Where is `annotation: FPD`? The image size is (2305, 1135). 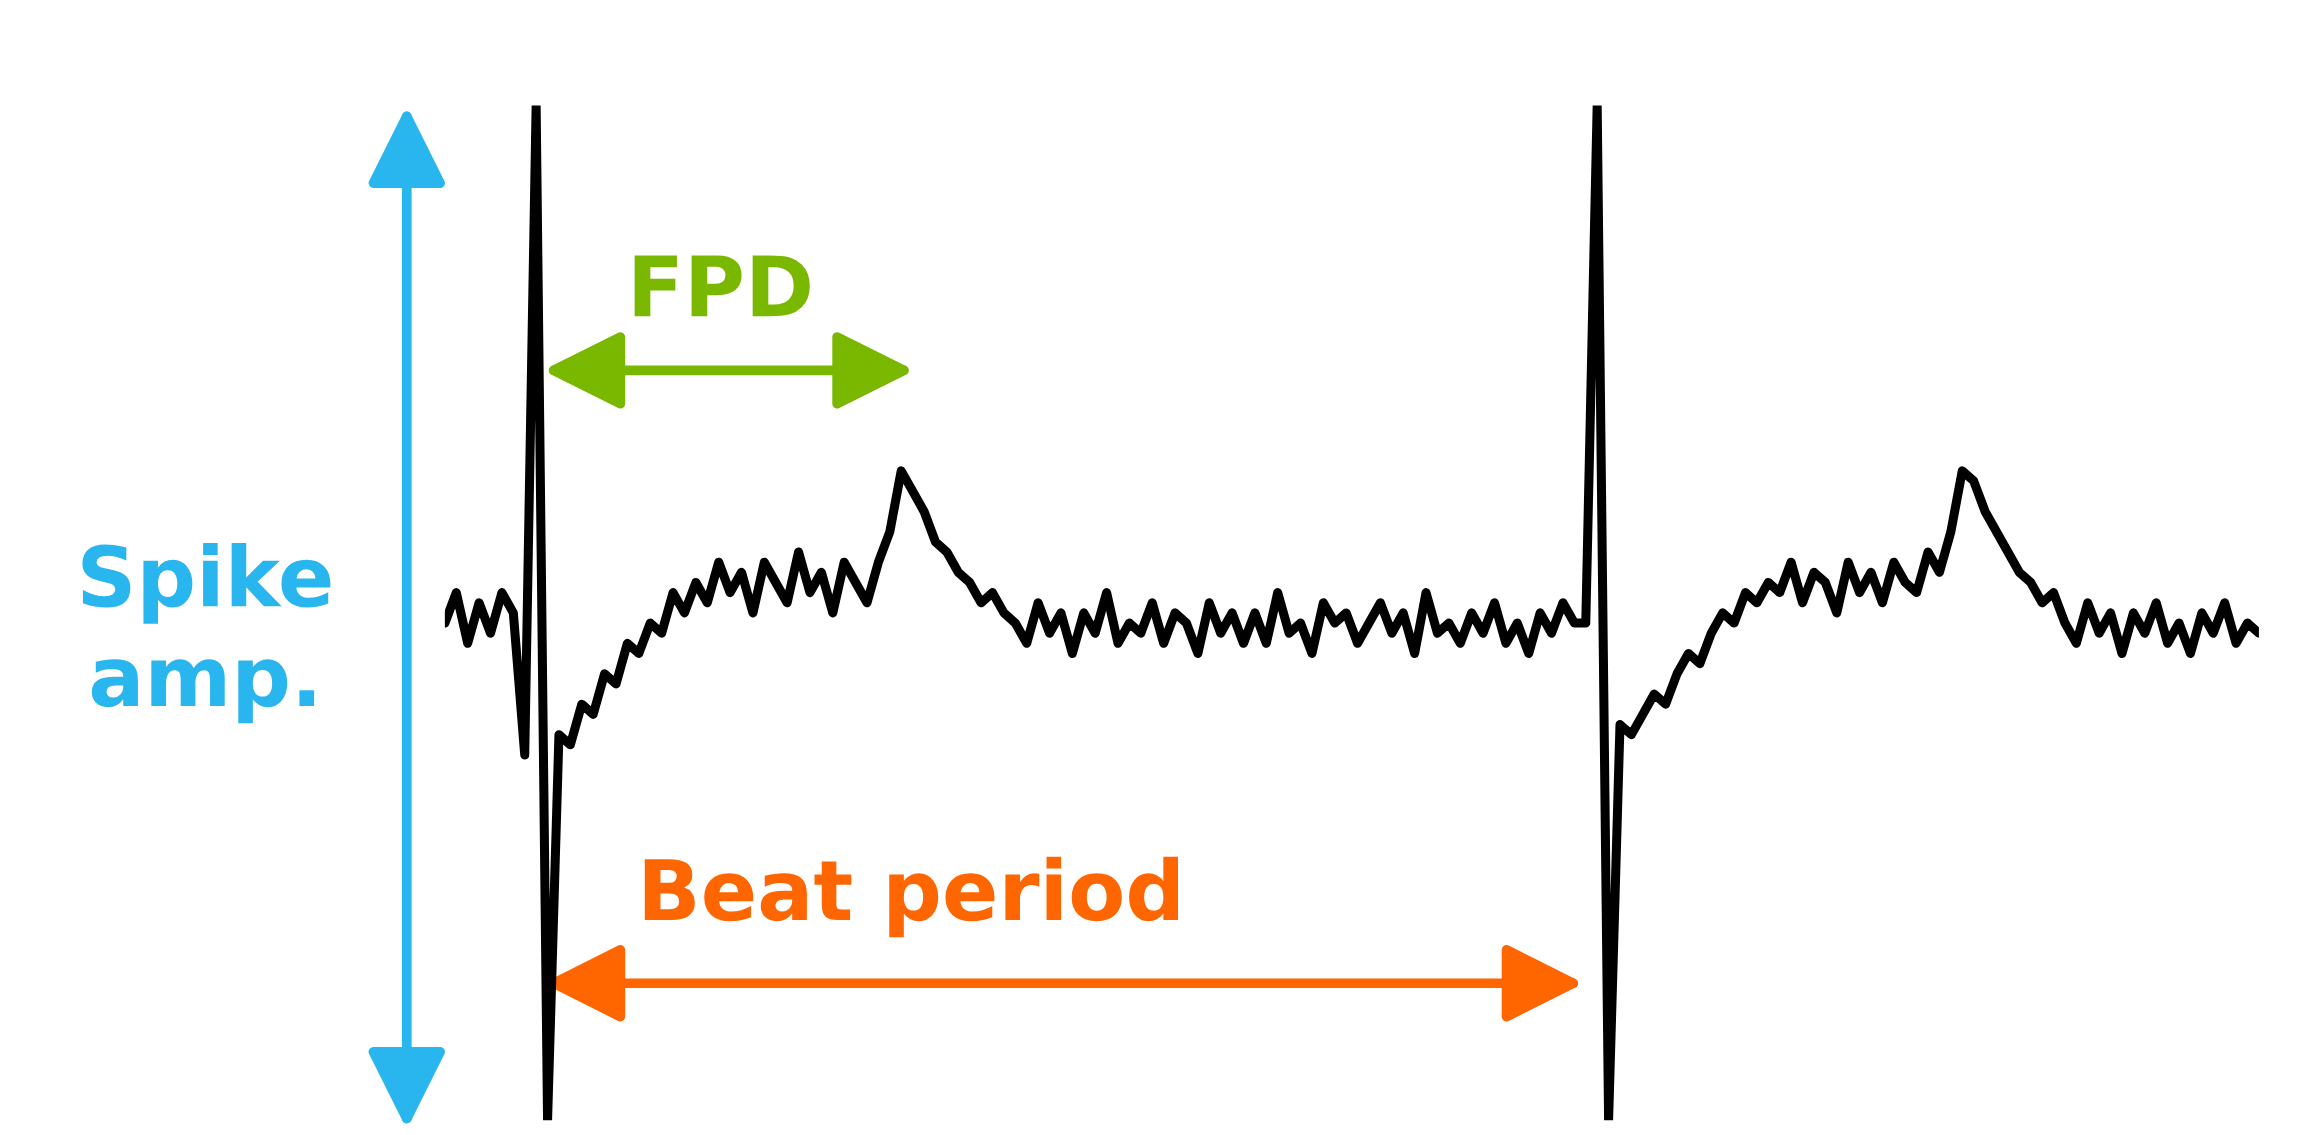
annotation: FPD is located at coordinates (722, 286).